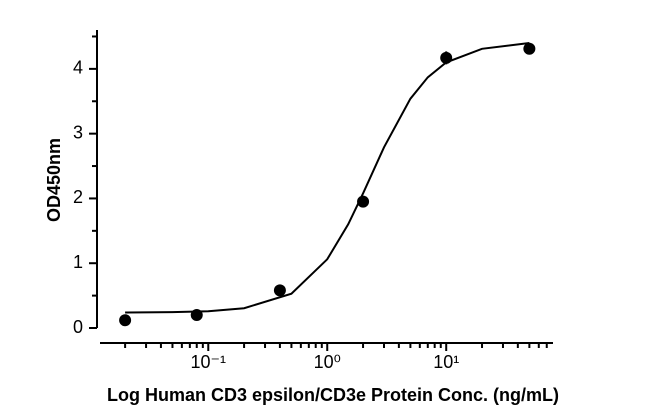  I want to click on y-tick-label: 4, so click(78, 68).